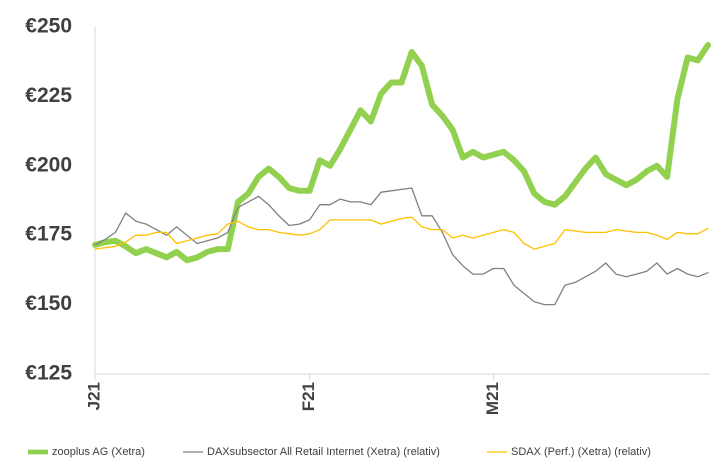 The image size is (713, 468). Describe the element at coordinates (308, 396) in the screenshot. I see `x-tick-label: F21` at that location.